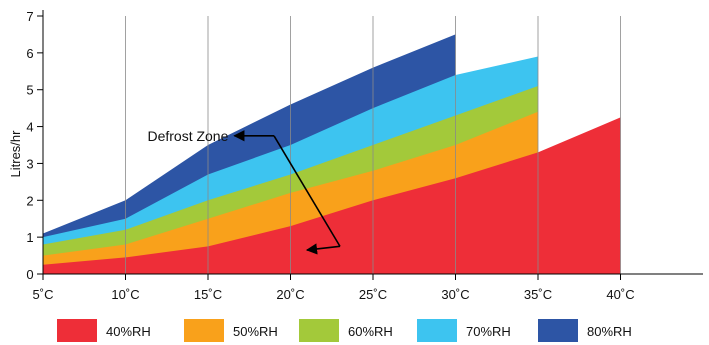 This screenshot has width=709, height=345. I want to click on x-tick-label: 20˚C, so click(290, 294).